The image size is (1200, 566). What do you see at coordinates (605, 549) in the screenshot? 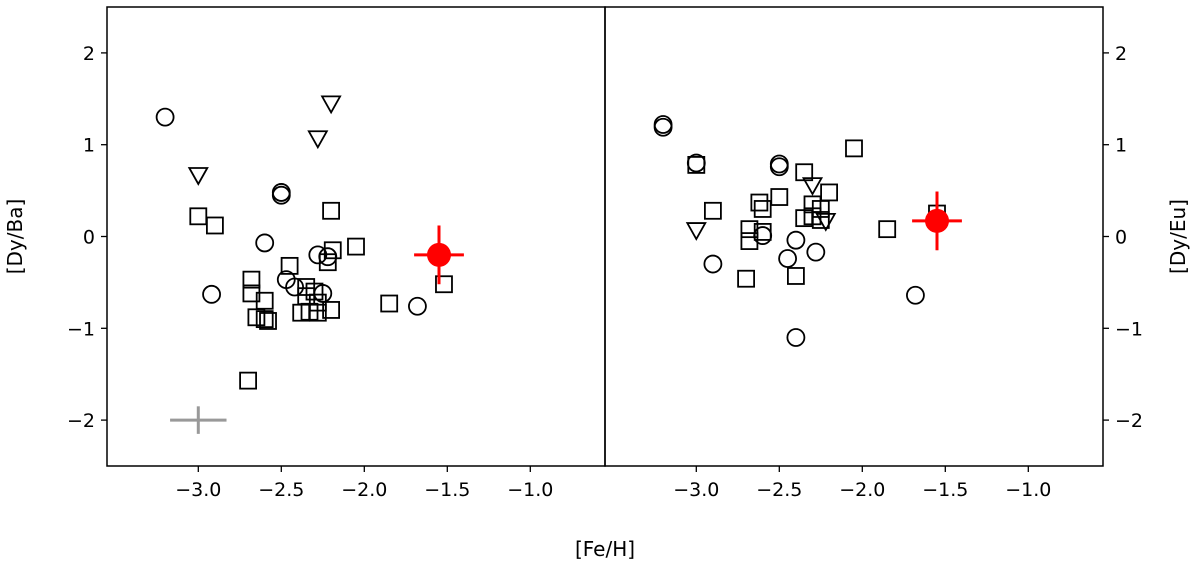
I see `x-axis-label: [Fe/H]` at bounding box center [605, 549].